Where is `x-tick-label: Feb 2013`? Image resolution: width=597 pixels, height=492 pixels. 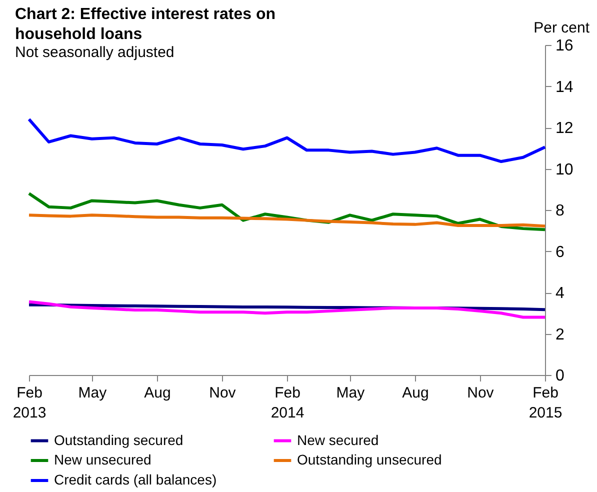 x-tick-label: Feb 2013 is located at coordinates (29, 403).